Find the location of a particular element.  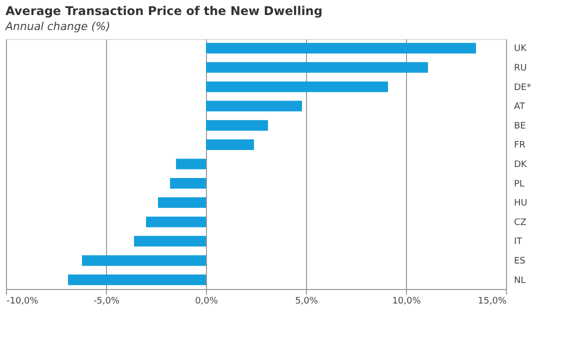

y-tick-label: PL is located at coordinates (519, 184).